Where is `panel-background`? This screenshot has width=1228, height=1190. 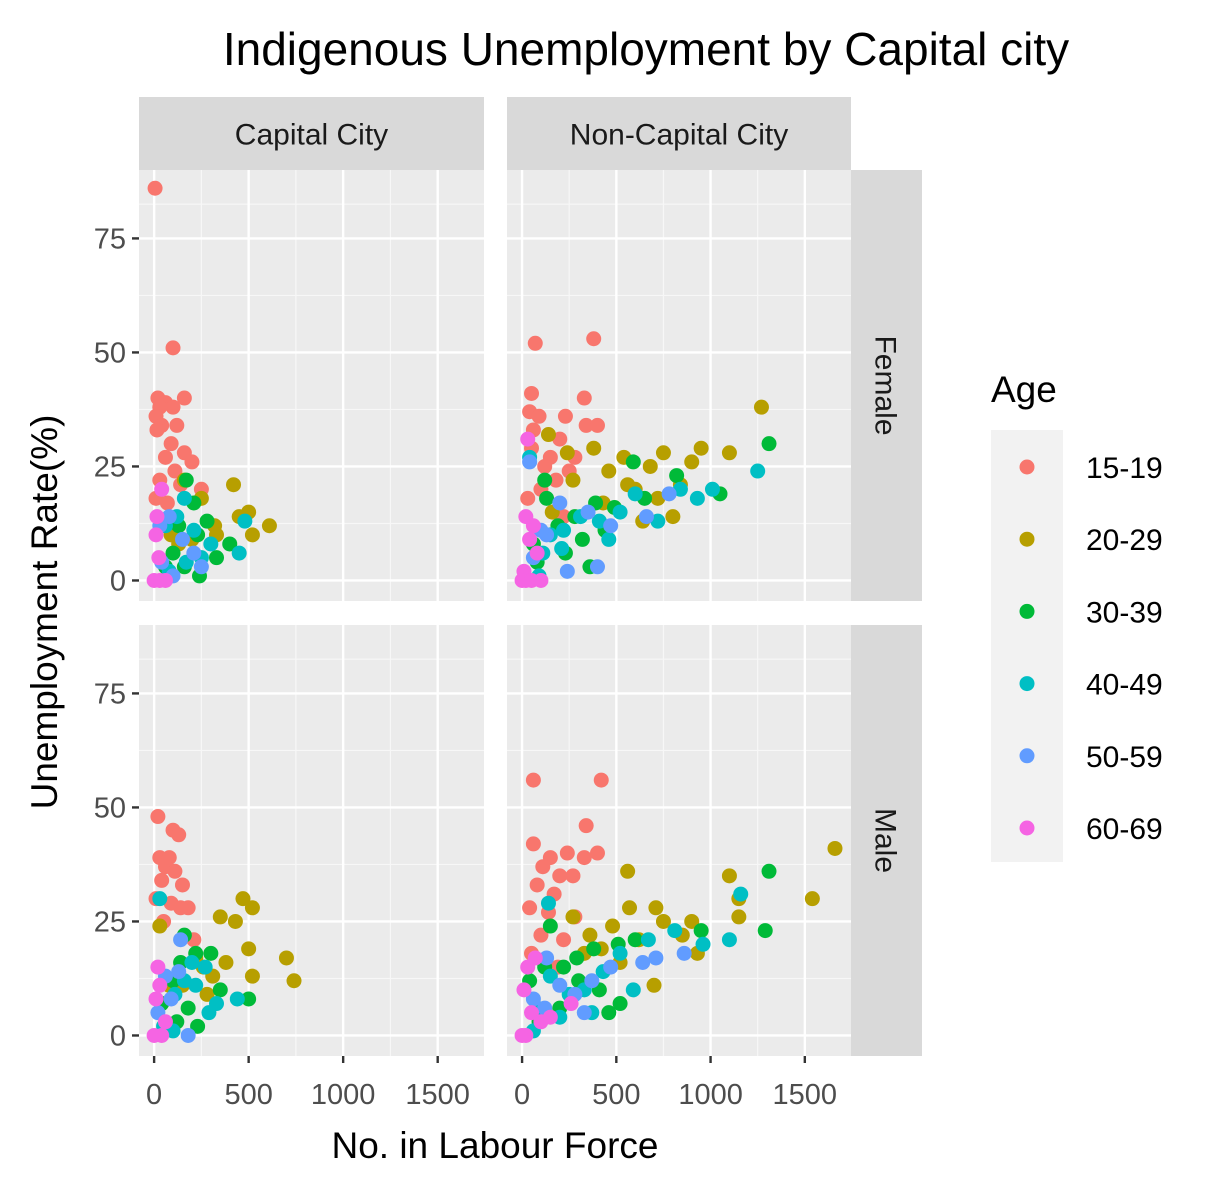 panel-background is located at coordinates (311, 840).